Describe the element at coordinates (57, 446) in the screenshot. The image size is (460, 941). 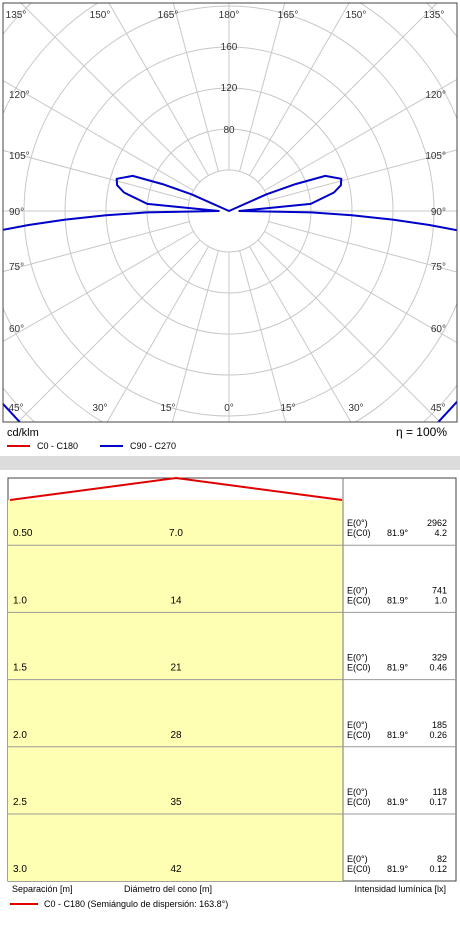
I see `legend-label-c0: C0 - C180` at that location.